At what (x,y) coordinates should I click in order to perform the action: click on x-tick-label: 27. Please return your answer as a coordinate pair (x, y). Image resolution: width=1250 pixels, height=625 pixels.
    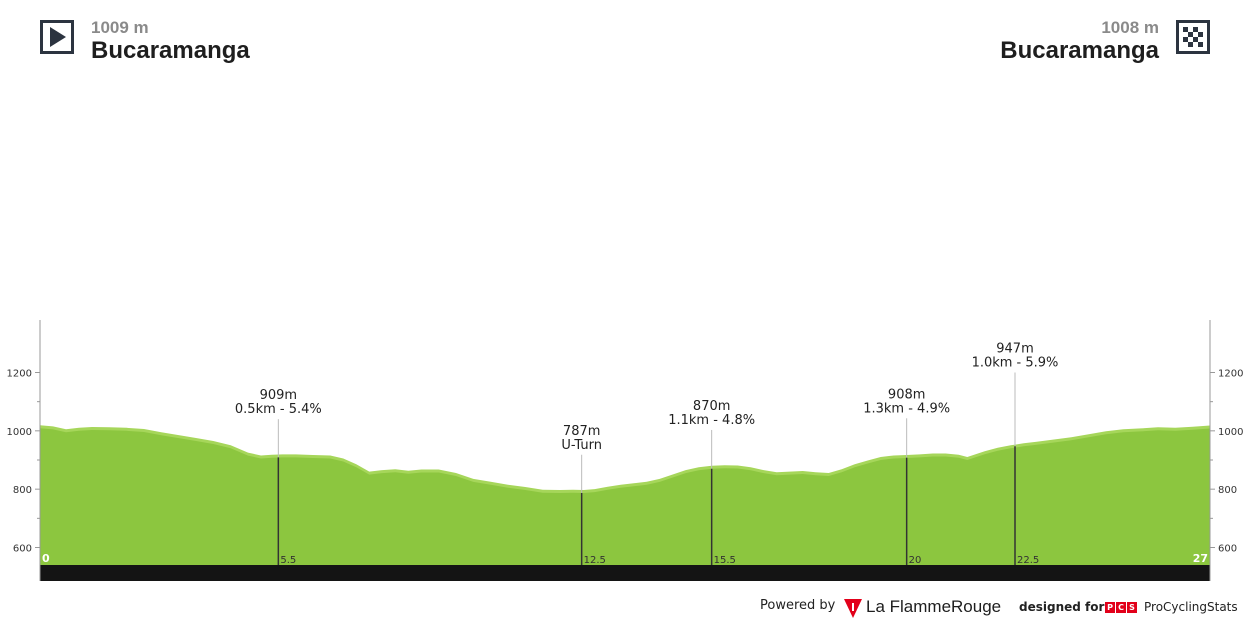
    Looking at the image, I should click on (1200, 558).